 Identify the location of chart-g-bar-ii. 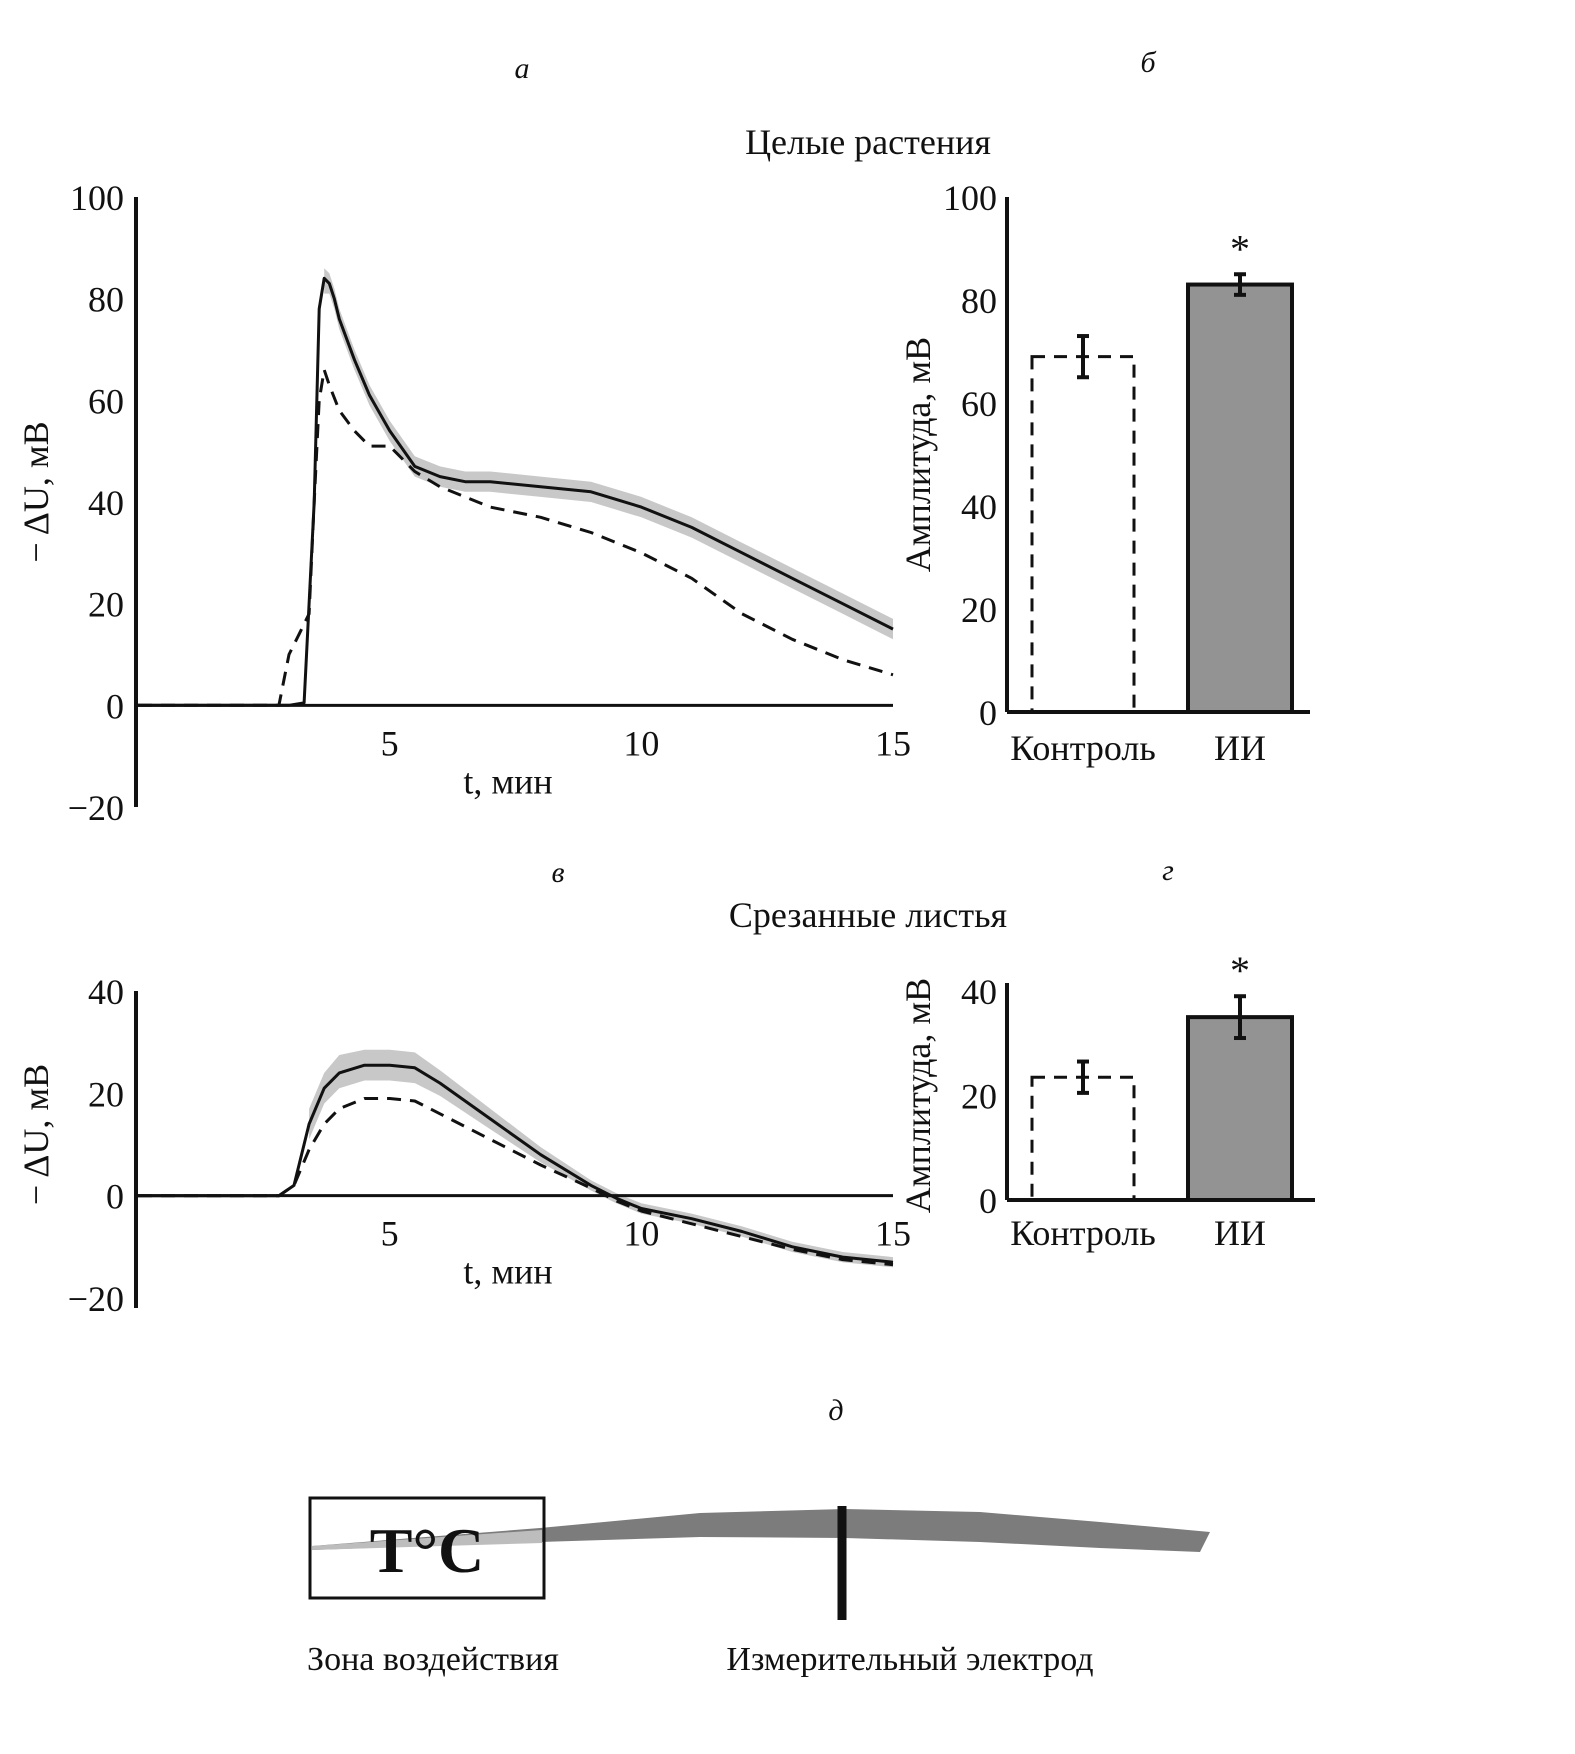
(1240, 1108).